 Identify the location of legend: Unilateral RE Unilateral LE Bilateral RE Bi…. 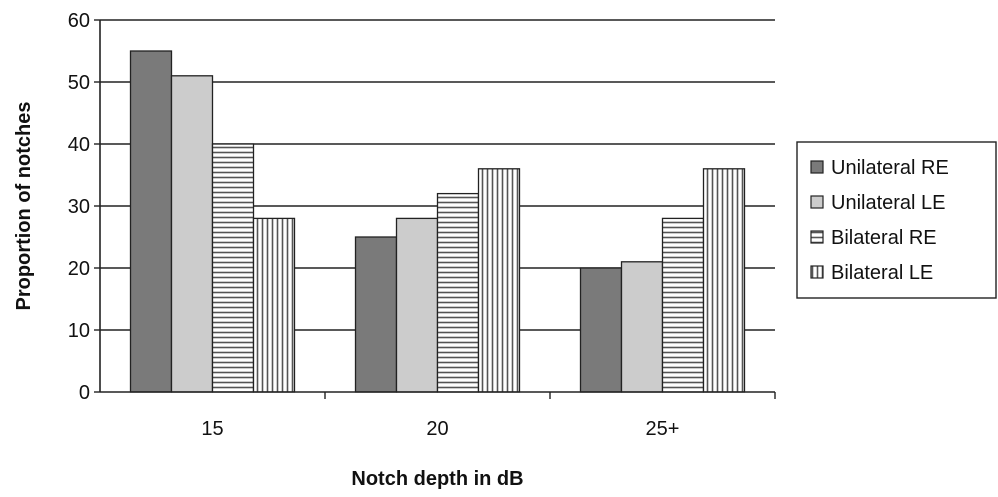
(896, 220).